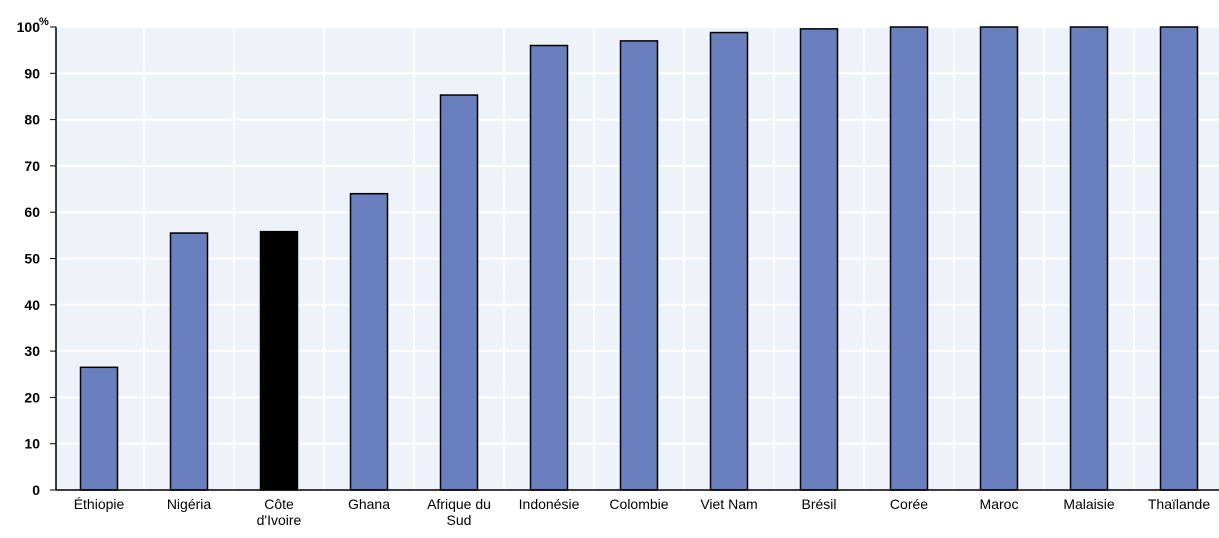  What do you see at coordinates (32, 212) in the screenshot?
I see `y-tick-label: 60` at bounding box center [32, 212].